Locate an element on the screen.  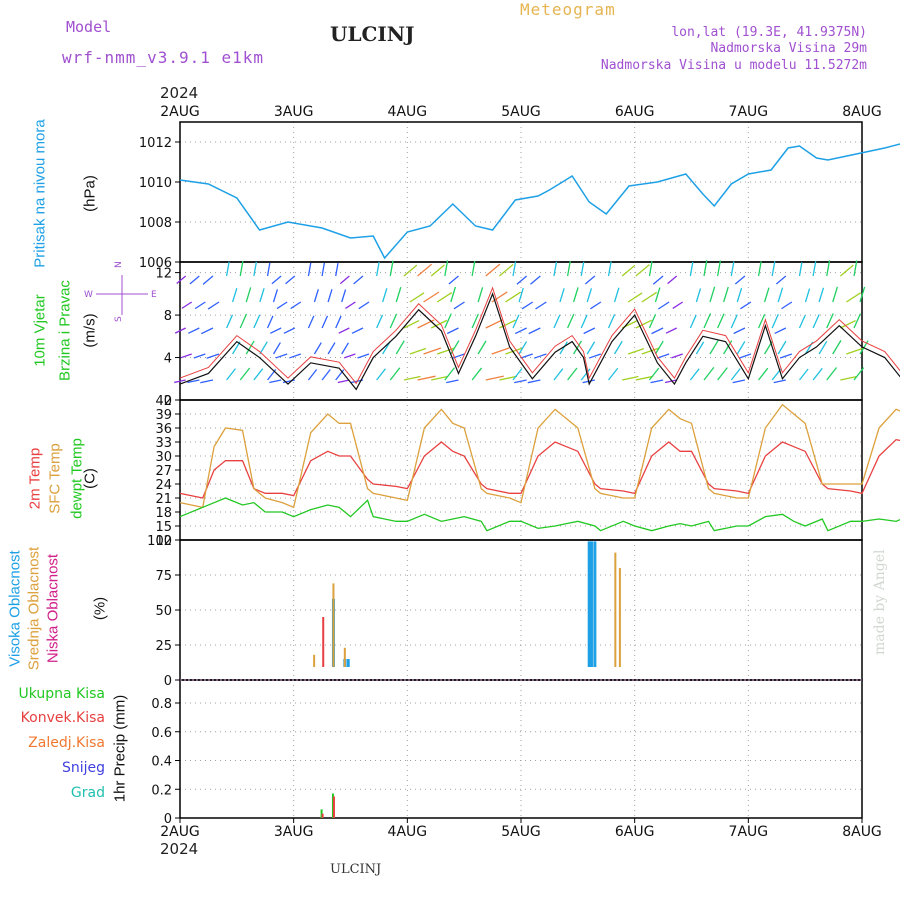
y-tick-label: 1010 is located at coordinates (155, 183).